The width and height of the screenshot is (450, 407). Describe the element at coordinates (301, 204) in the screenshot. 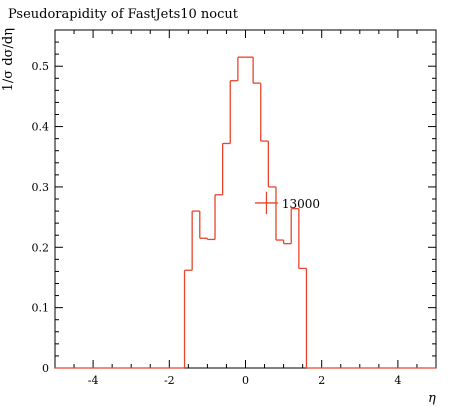

I see `annotation-label: 13000` at that location.